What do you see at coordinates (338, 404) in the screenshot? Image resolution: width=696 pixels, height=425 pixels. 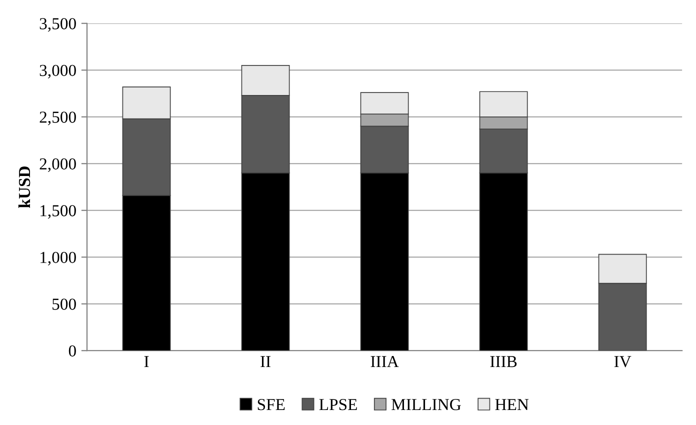 I see `legend-label: LPSE` at bounding box center [338, 404].